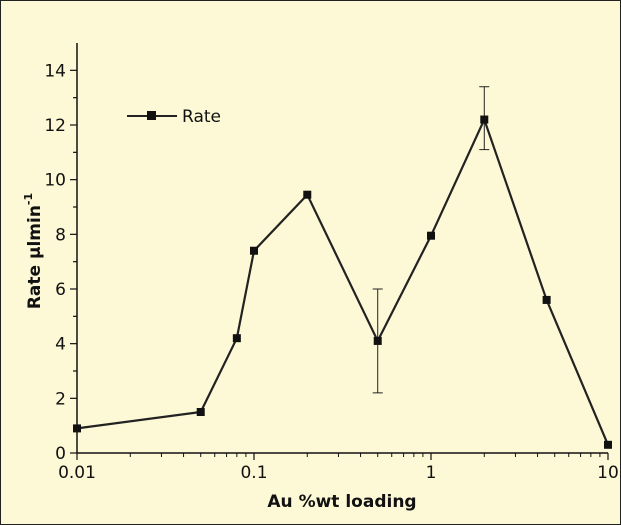 The image size is (621, 525). Describe the element at coordinates (608, 473) in the screenshot. I see `x-tick-label: 10` at that location.